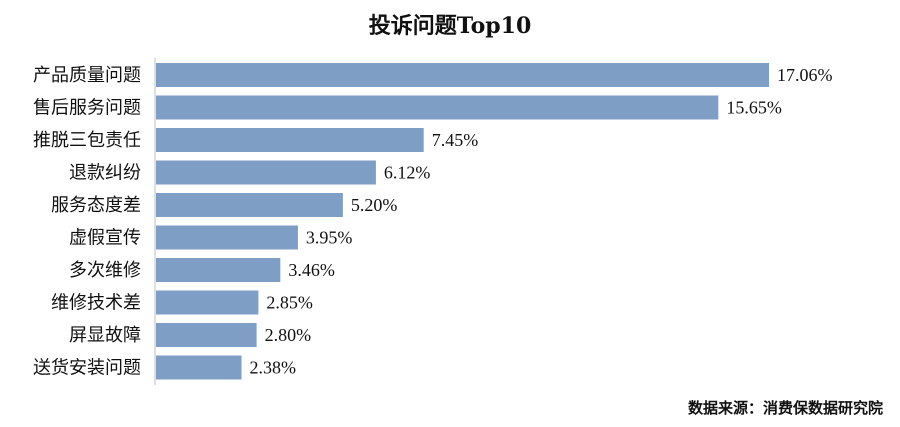 Image resolution: width=900 pixels, height=427 pixels. Describe the element at coordinates (105, 173) in the screenshot. I see `category-label-4: 退款纠纷` at that location.